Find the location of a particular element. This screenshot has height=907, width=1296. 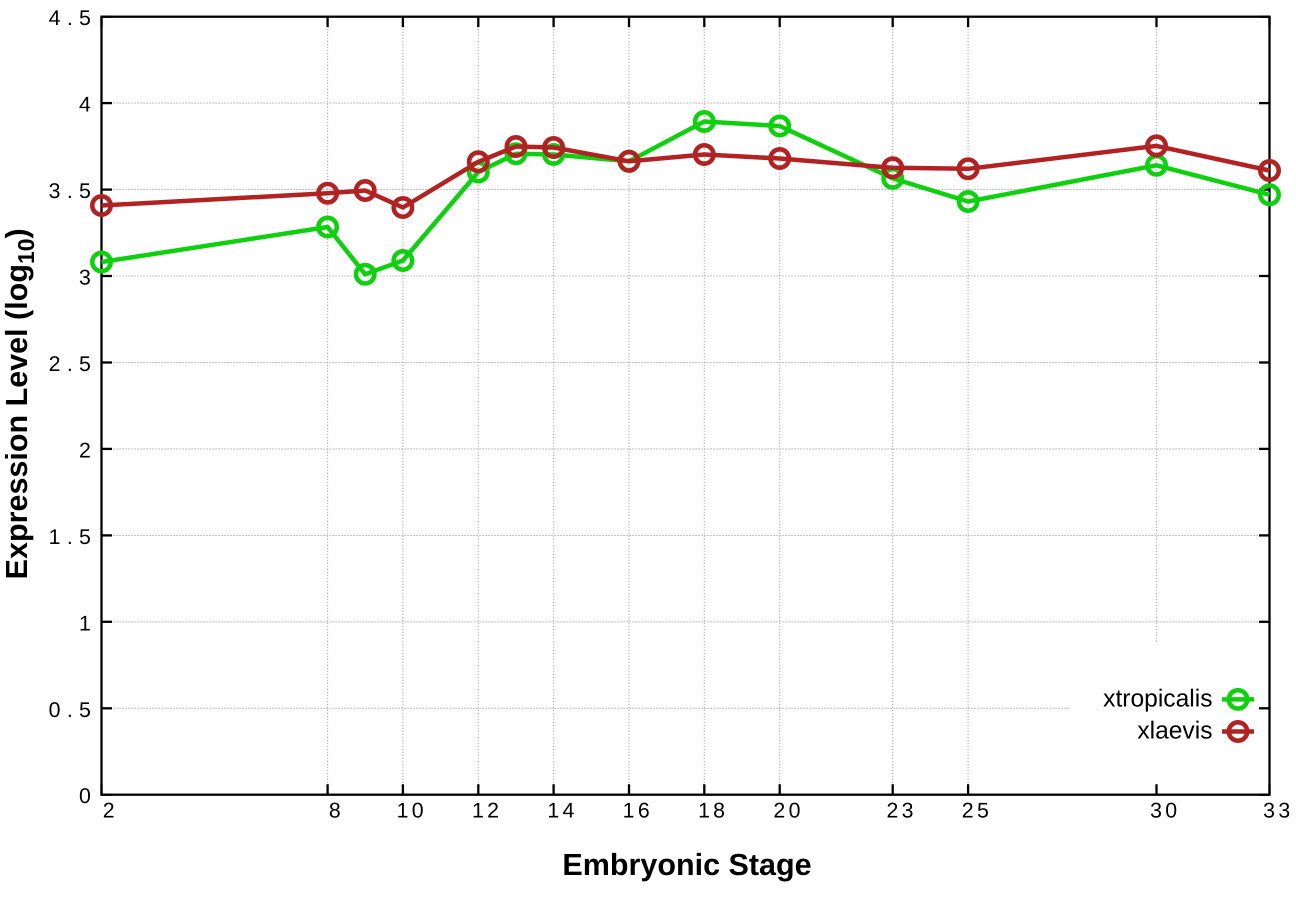

svg-text: Embryonic Stage is located at coordinates (686, 865).